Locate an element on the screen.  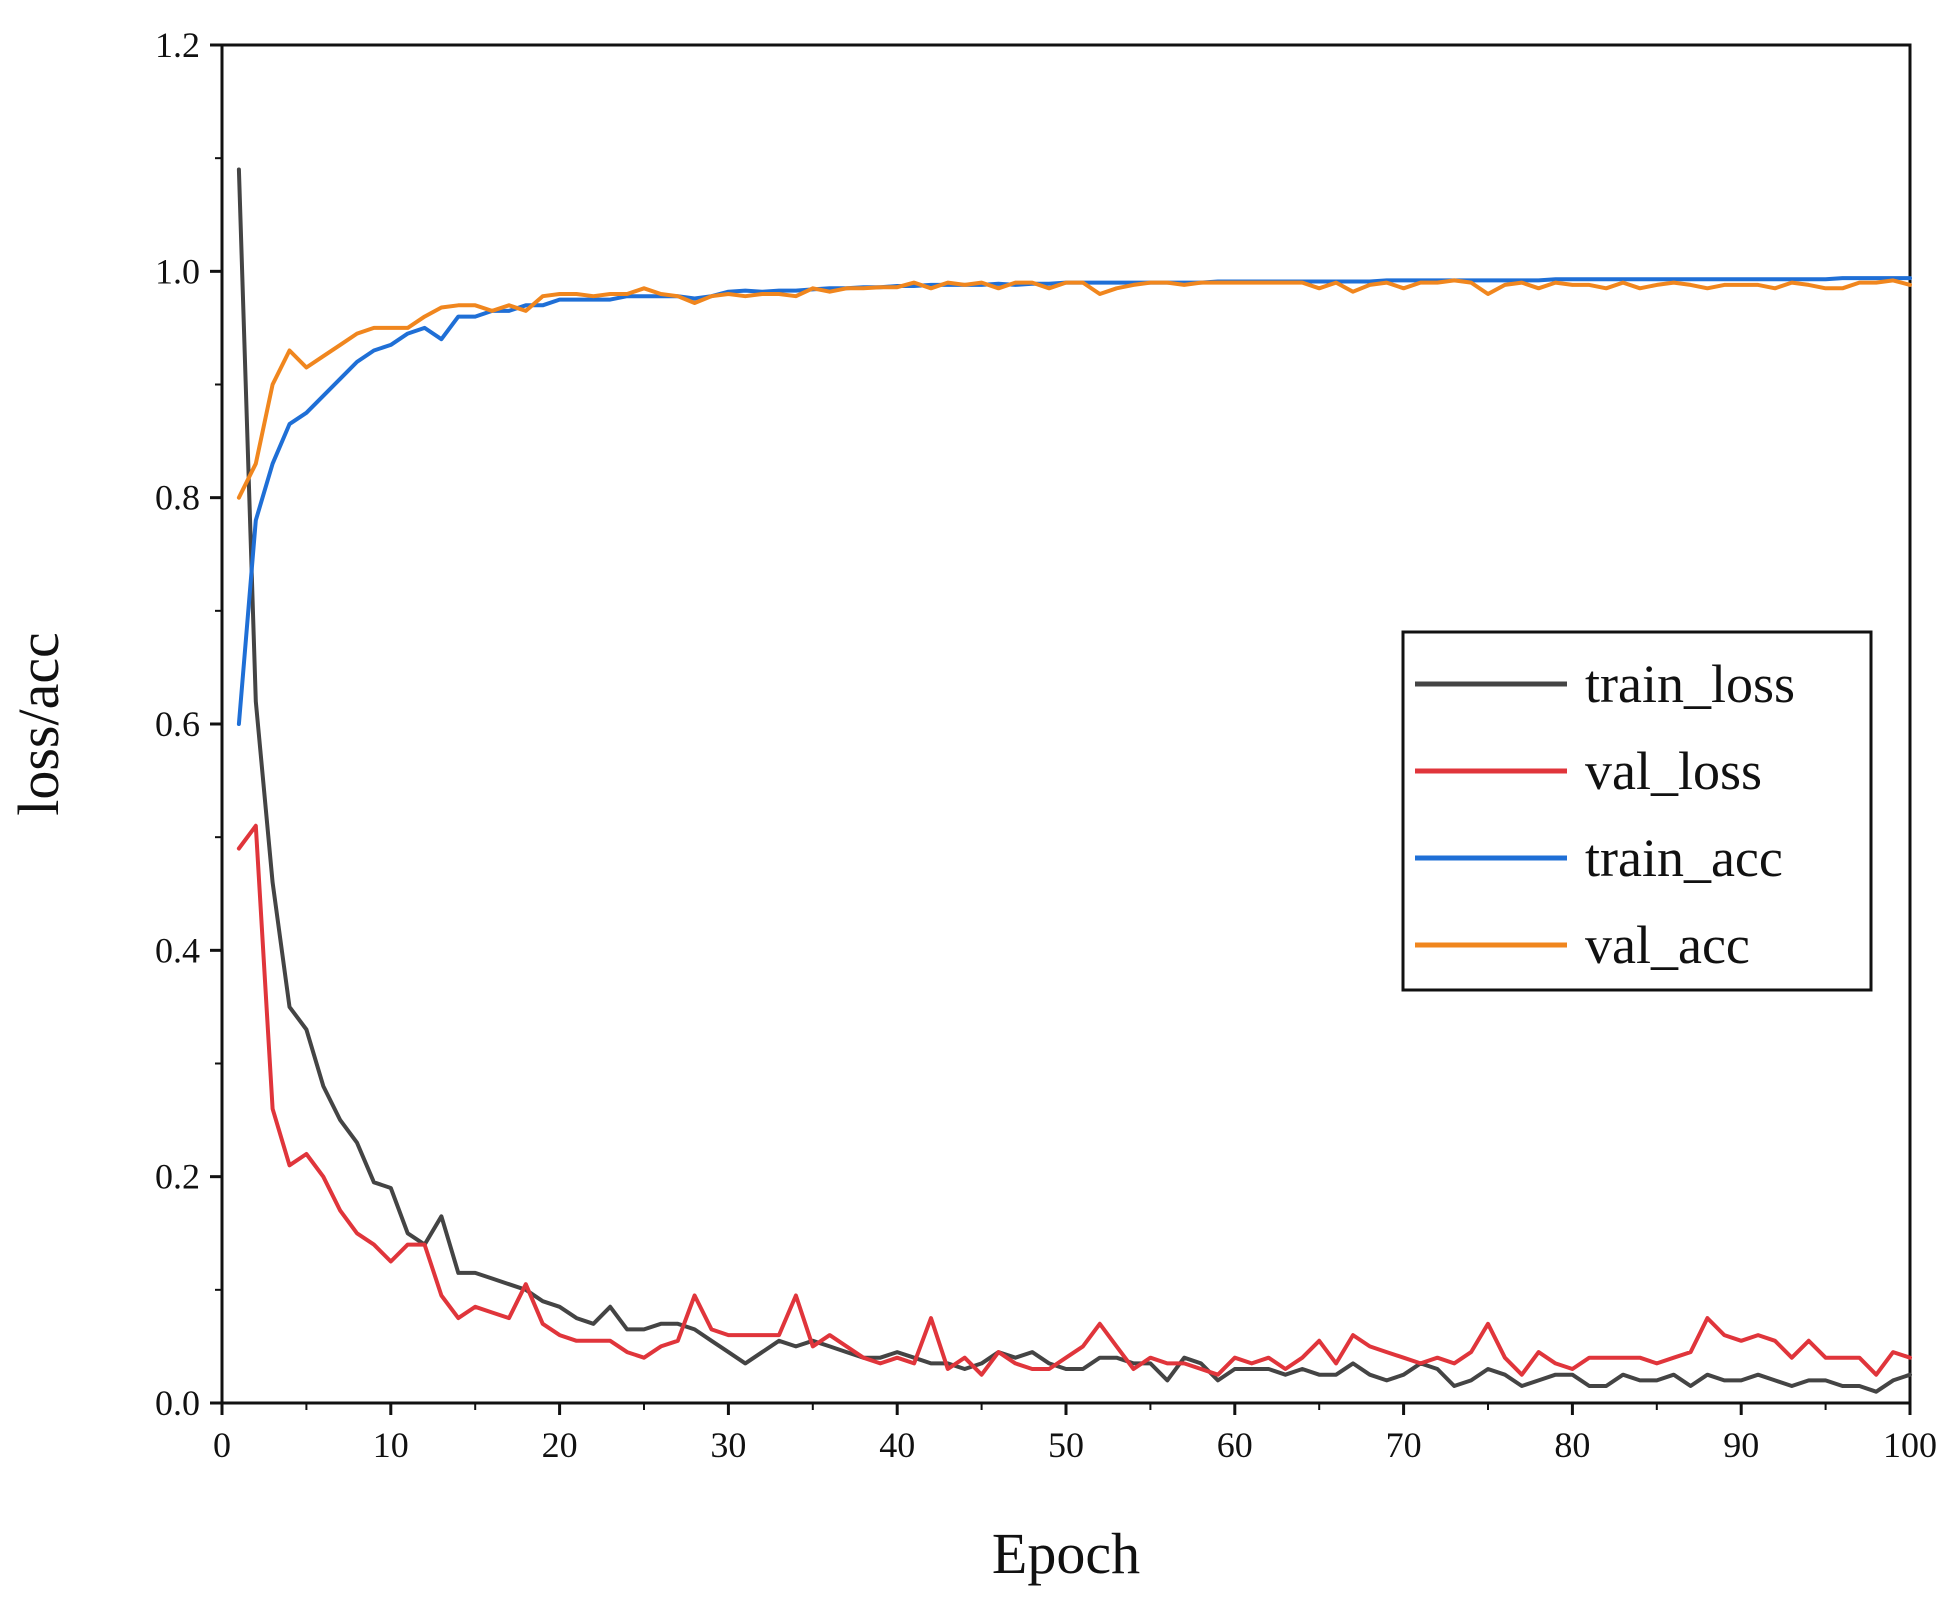
y-tick-label: 0.4 is located at coordinates (177, 950).